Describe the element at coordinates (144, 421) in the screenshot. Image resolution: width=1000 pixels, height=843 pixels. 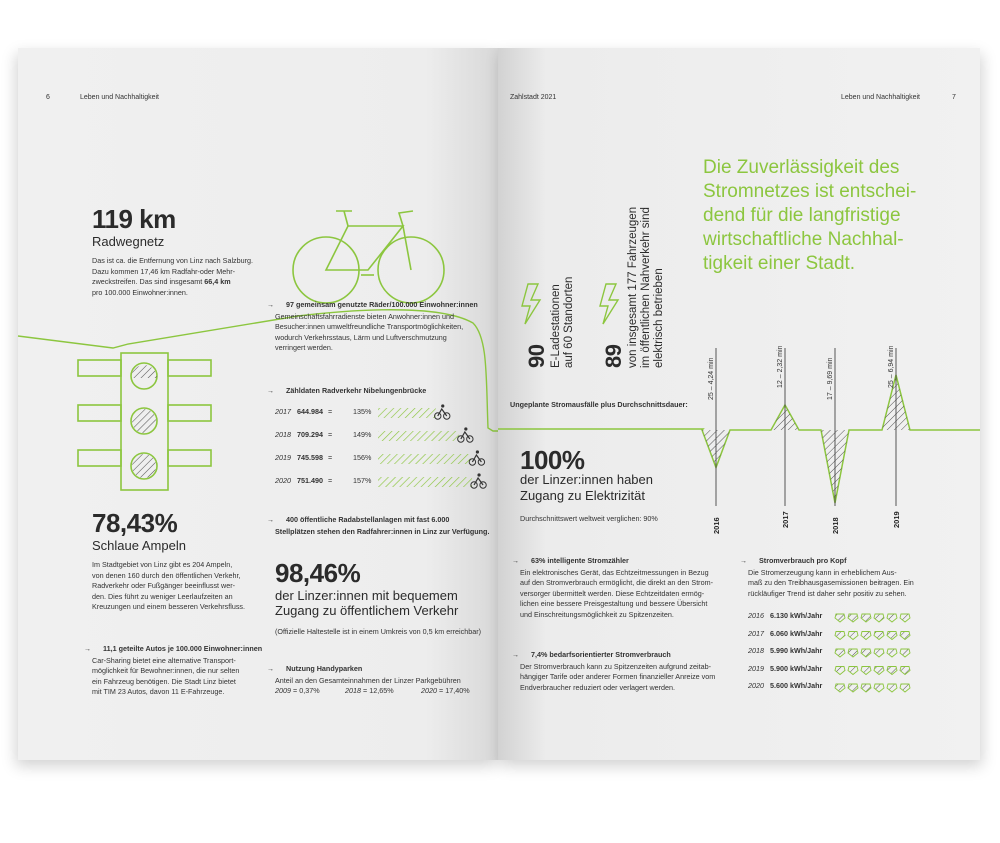
I see `light-middle-fill` at that location.